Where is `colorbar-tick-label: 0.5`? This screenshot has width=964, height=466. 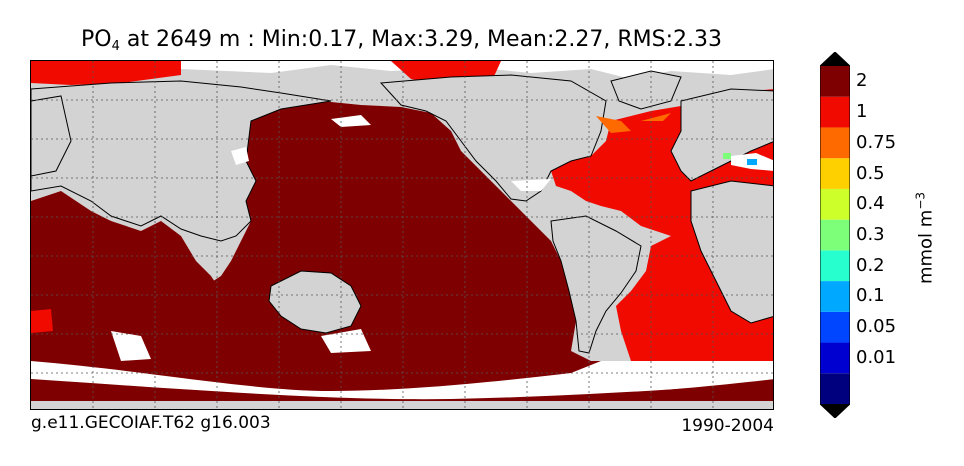
colorbar-tick-label: 0.5 is located at coordinates (870, 173).